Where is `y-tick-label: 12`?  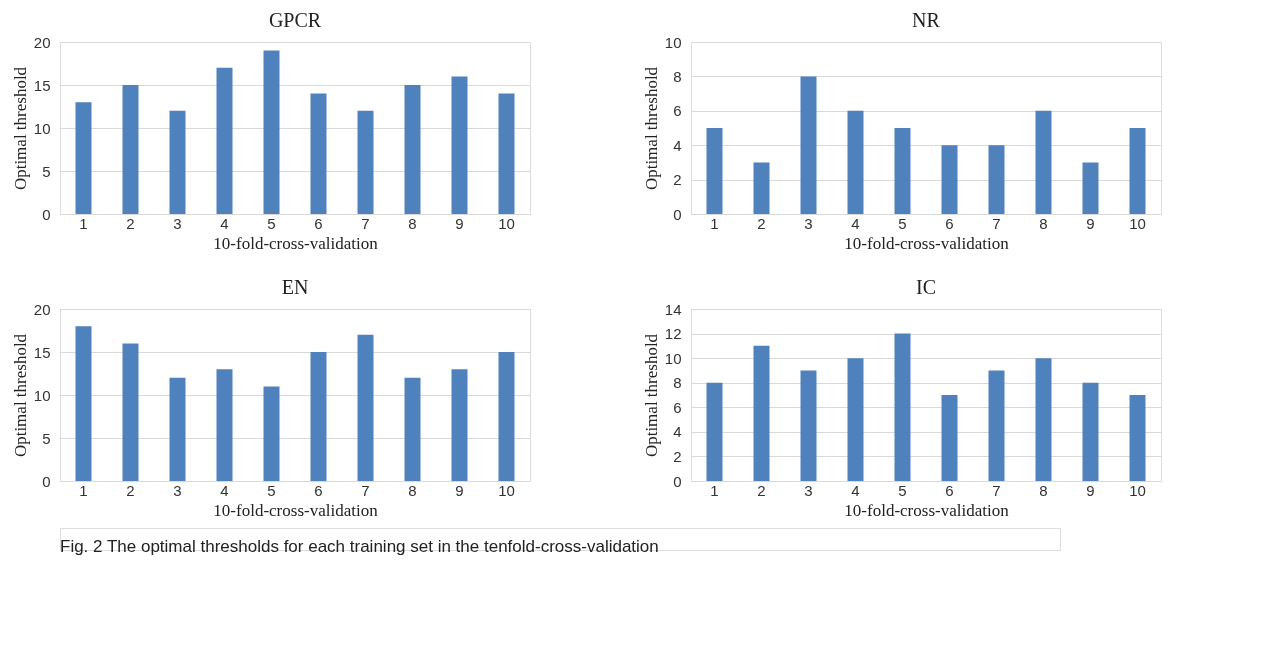
y-tick-label: 12 is located at coordinates (673, 334).